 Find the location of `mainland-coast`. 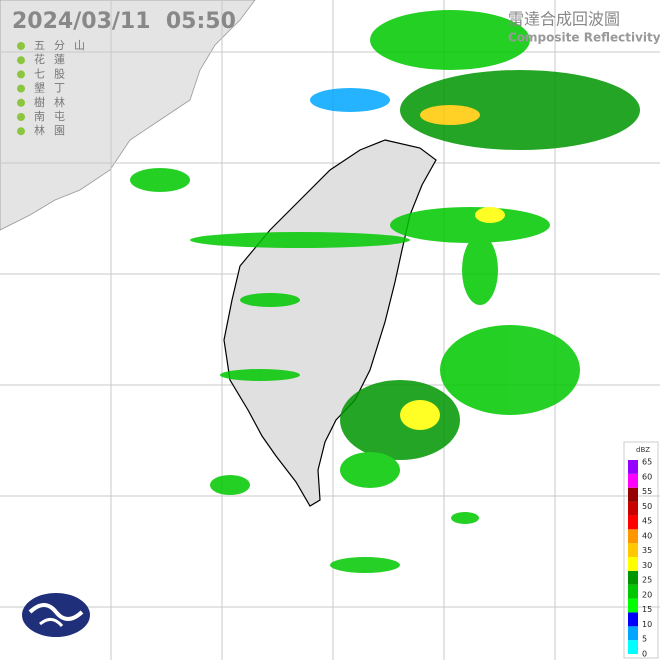

mainland-coast is located at coordinates (128, 115).